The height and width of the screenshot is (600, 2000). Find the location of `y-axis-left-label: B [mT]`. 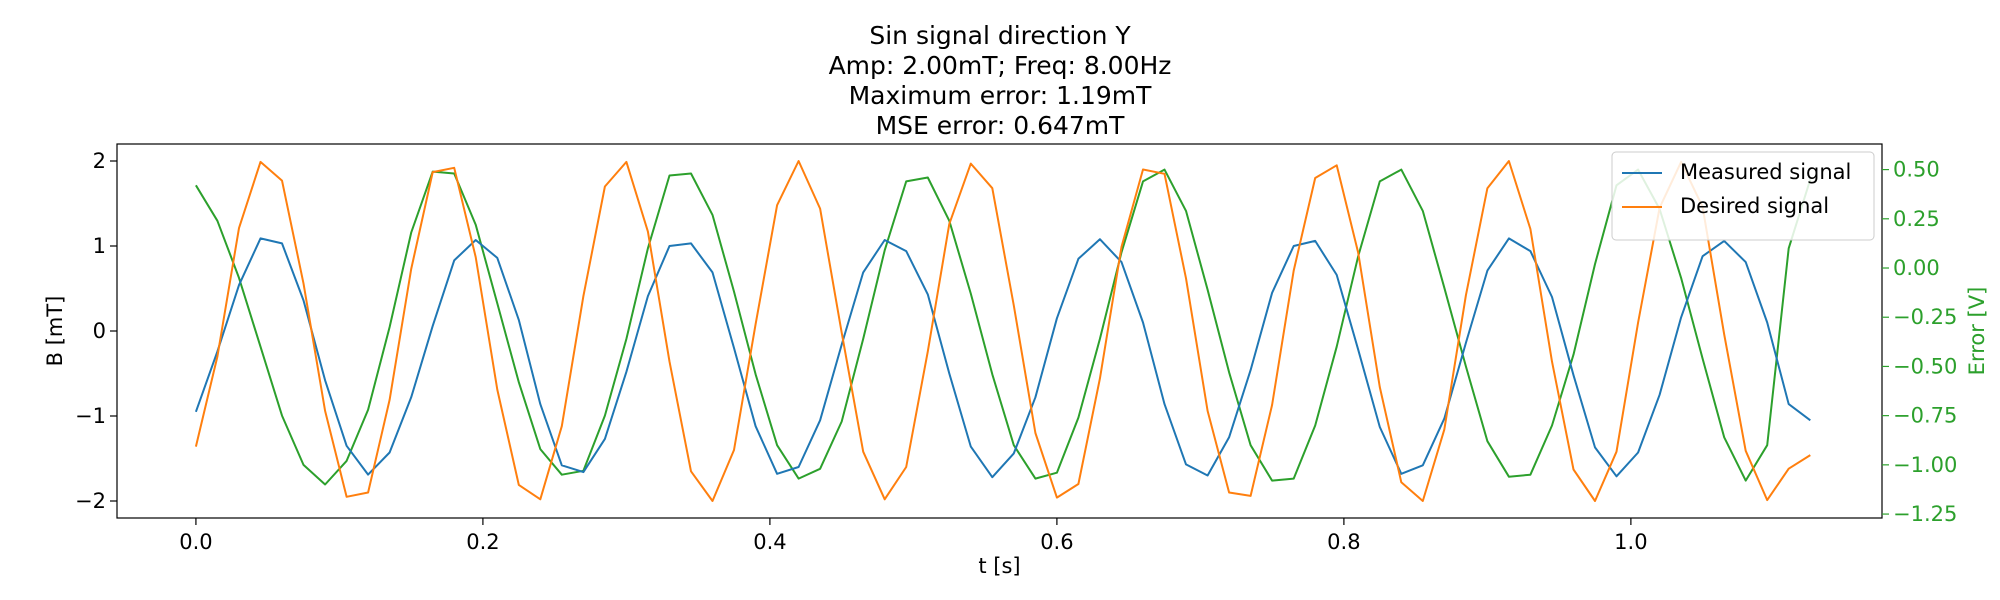

y-axis-left-label: B [mT] is located at coordinates (55, 331).